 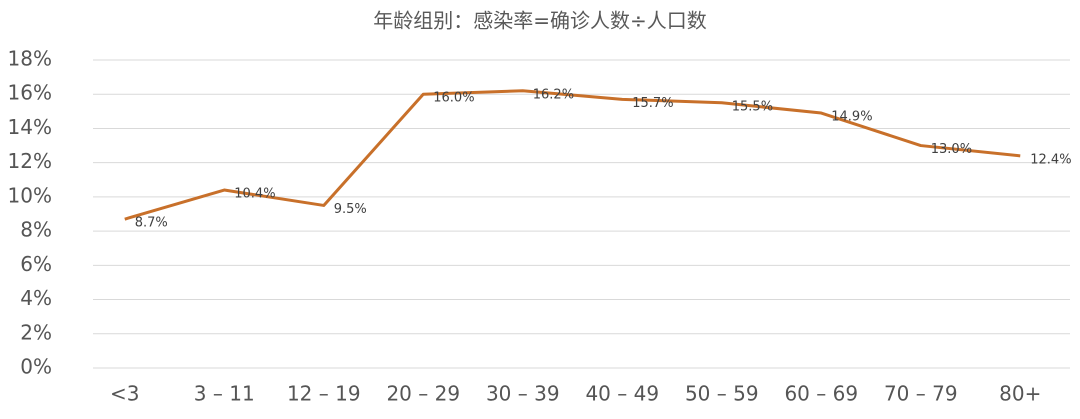 What do you see at coordinates (36, 298) in the screenshot?
I see `y-tick-label: 4%` at bounding box center [36, 298].